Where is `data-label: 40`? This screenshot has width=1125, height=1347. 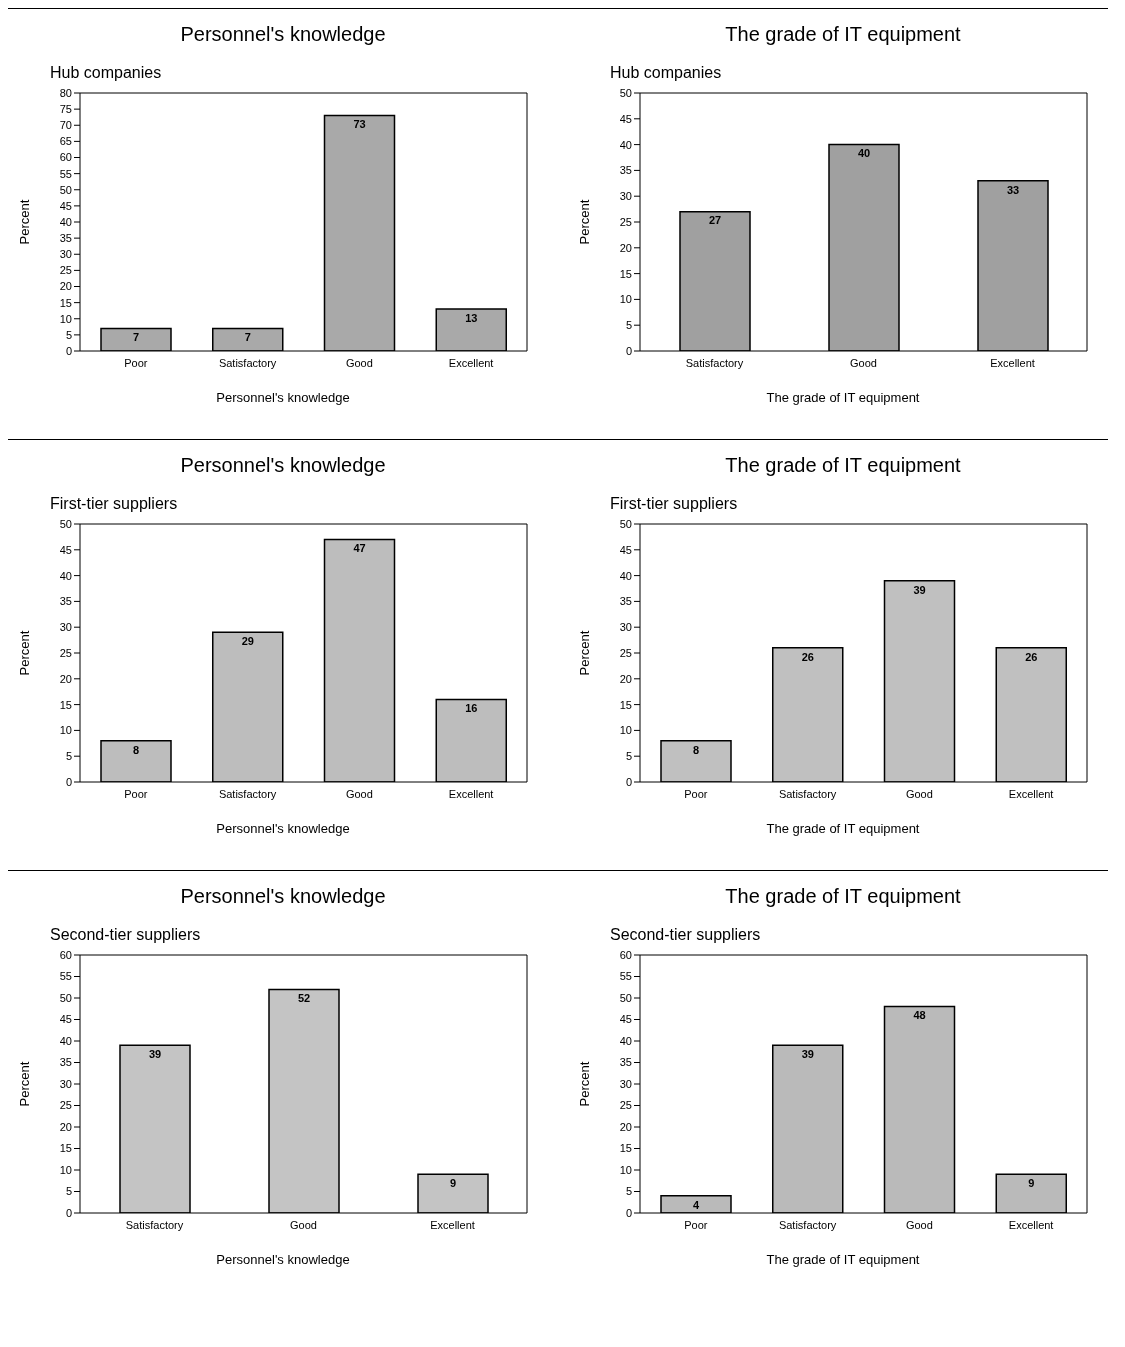 data-label: 40 is located at coordinates (864, 153).